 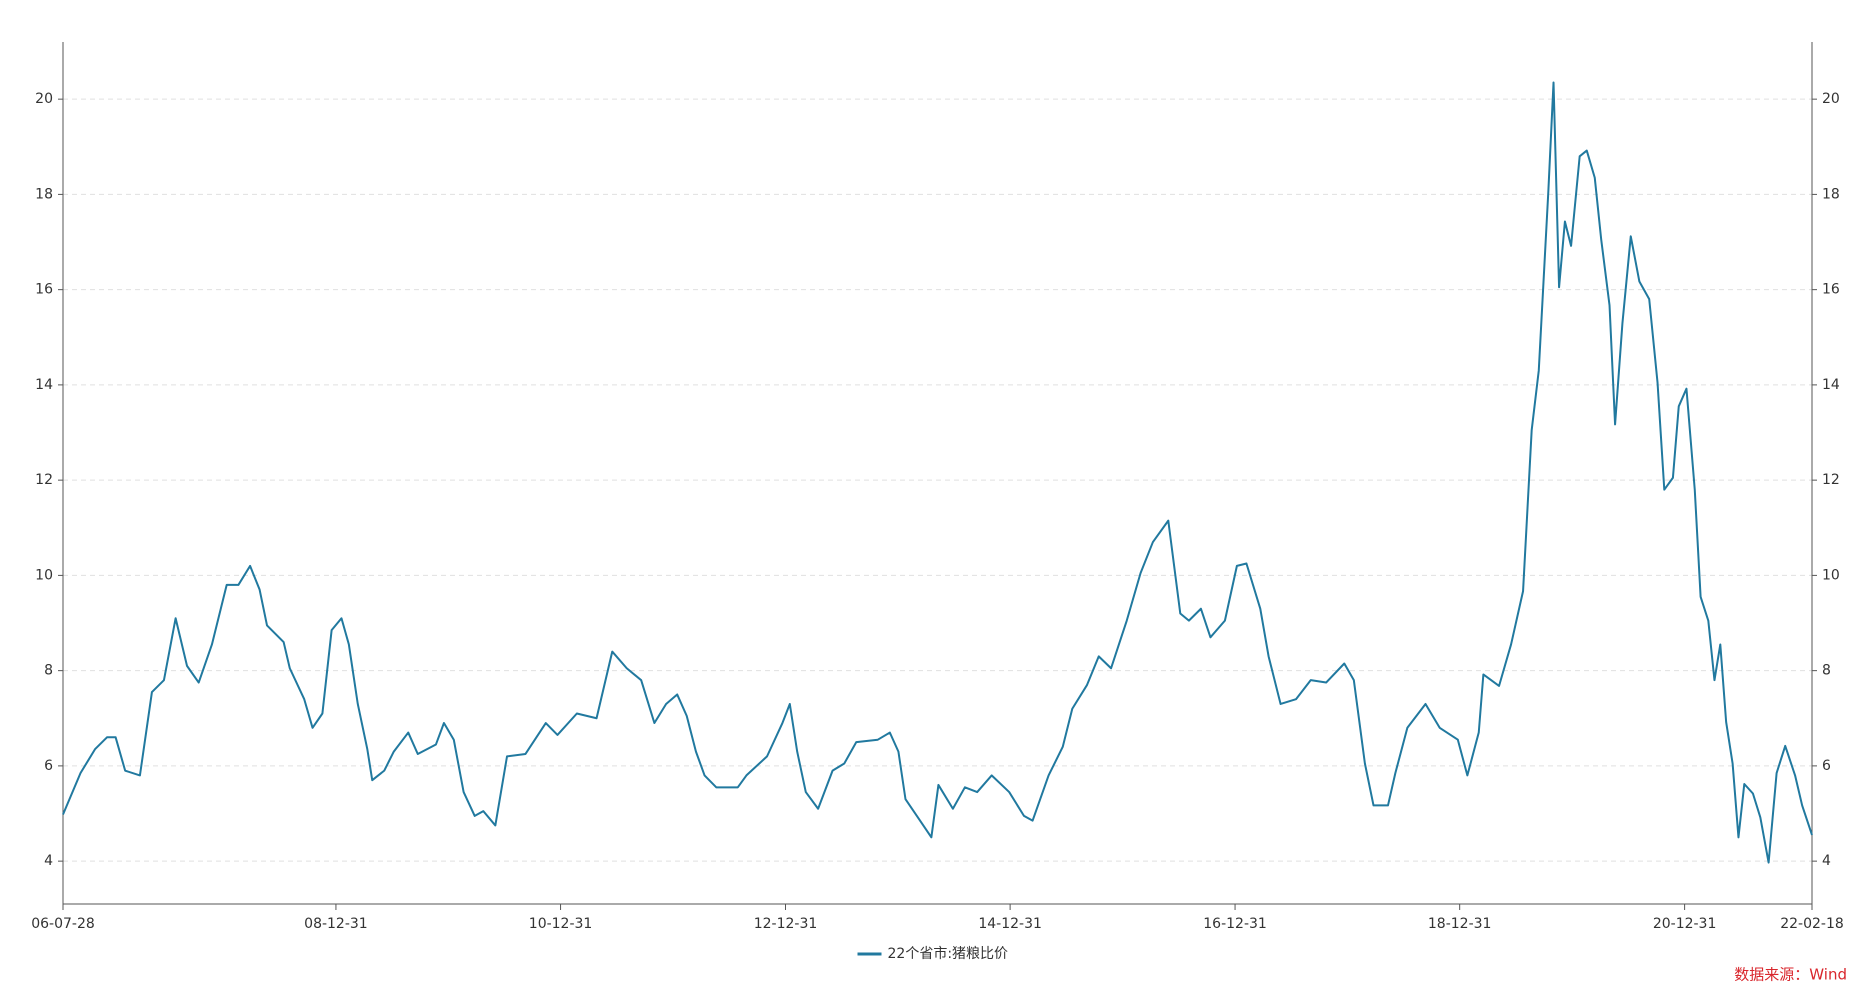 I want to click on x-tick-label: 08-12-31, so click(x=336, y=924).